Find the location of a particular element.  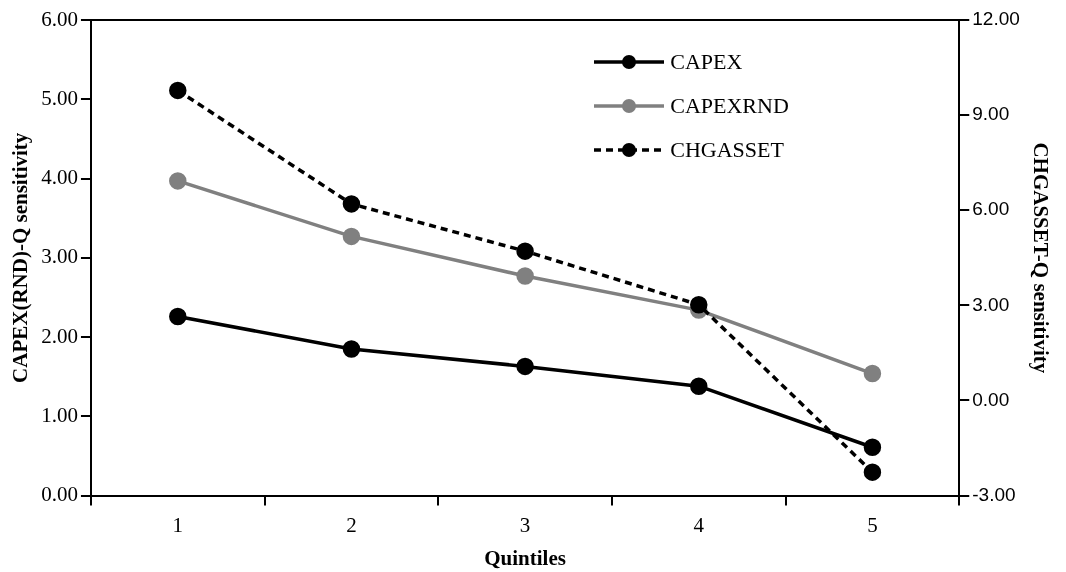

y-axis-title: CAPEX(RND)-Q sensitivity is located at coordinates (20, 257).